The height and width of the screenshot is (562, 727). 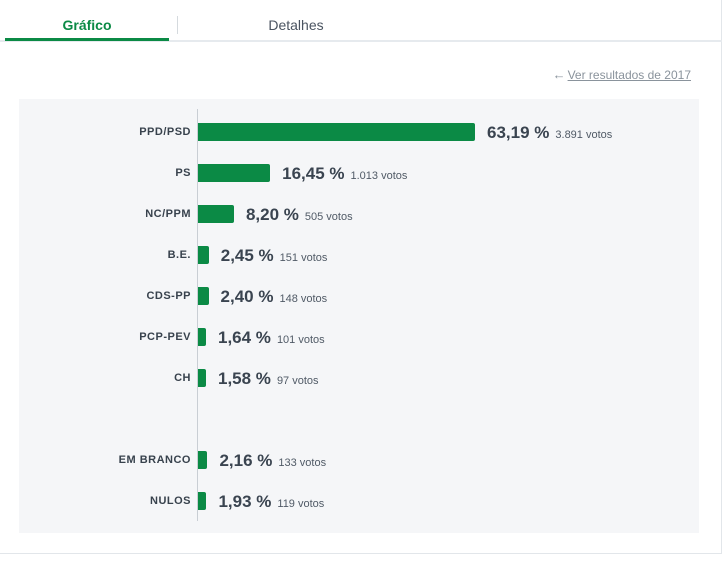 What do you see at coordinates (300, 340) in the screenshot?
I see `votes-label: 101 votos` at bounding box center [300, 340].